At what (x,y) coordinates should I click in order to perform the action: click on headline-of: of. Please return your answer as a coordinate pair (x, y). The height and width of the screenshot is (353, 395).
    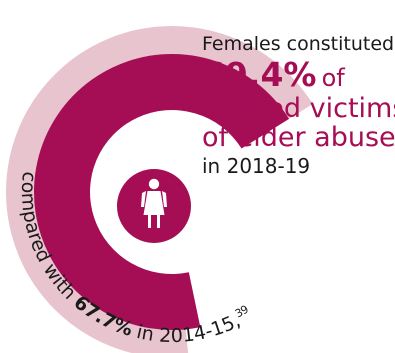
    Looking at the image, I should click on (333, 78).